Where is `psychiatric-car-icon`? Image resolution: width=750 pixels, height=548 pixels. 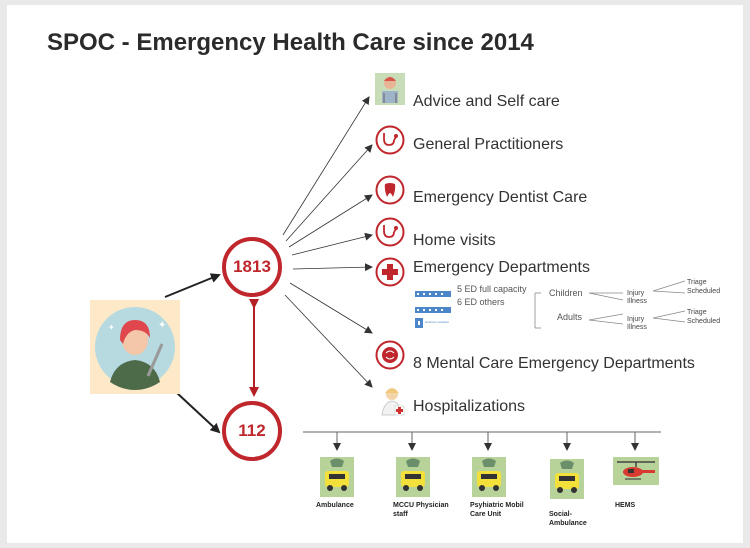
psychiatric-car-icon is located at coordinates (489, 477).